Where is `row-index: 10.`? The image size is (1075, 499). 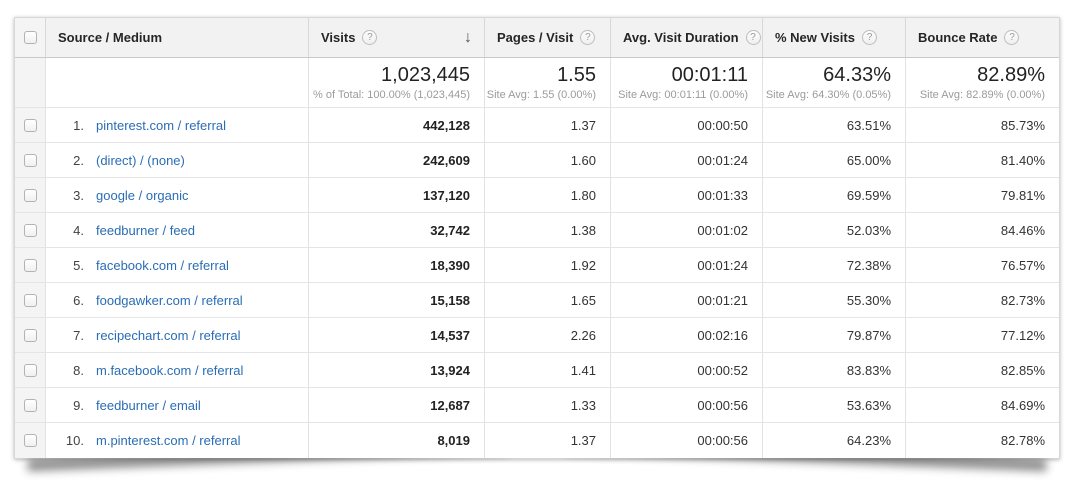
row-index: 10. is located at coordinates (74, 440).